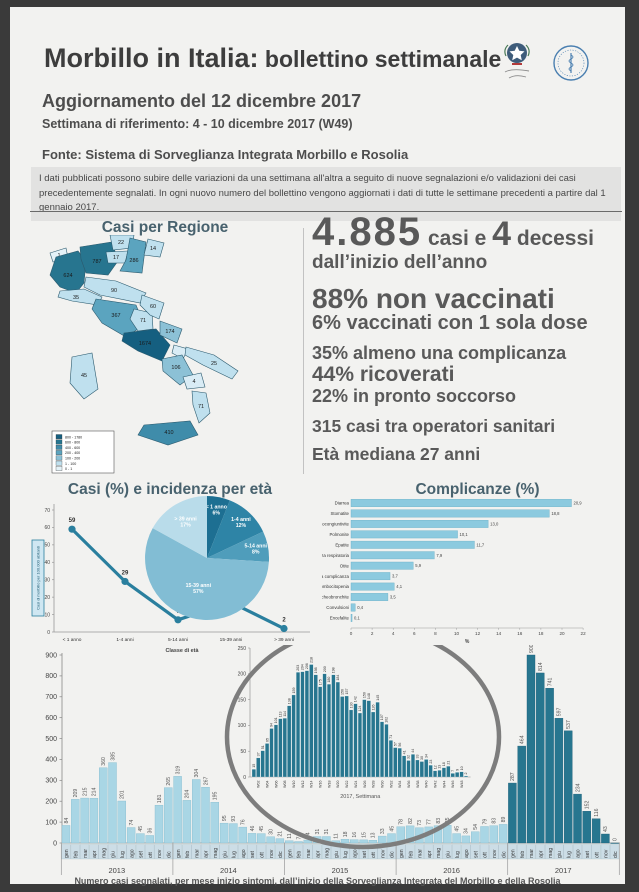 The height and width of the screenshot is (892, 639). What do you see at coordinates (234, 819) in the screenshot?
I see `svg-text: 93` at bounding box center [234, 819].